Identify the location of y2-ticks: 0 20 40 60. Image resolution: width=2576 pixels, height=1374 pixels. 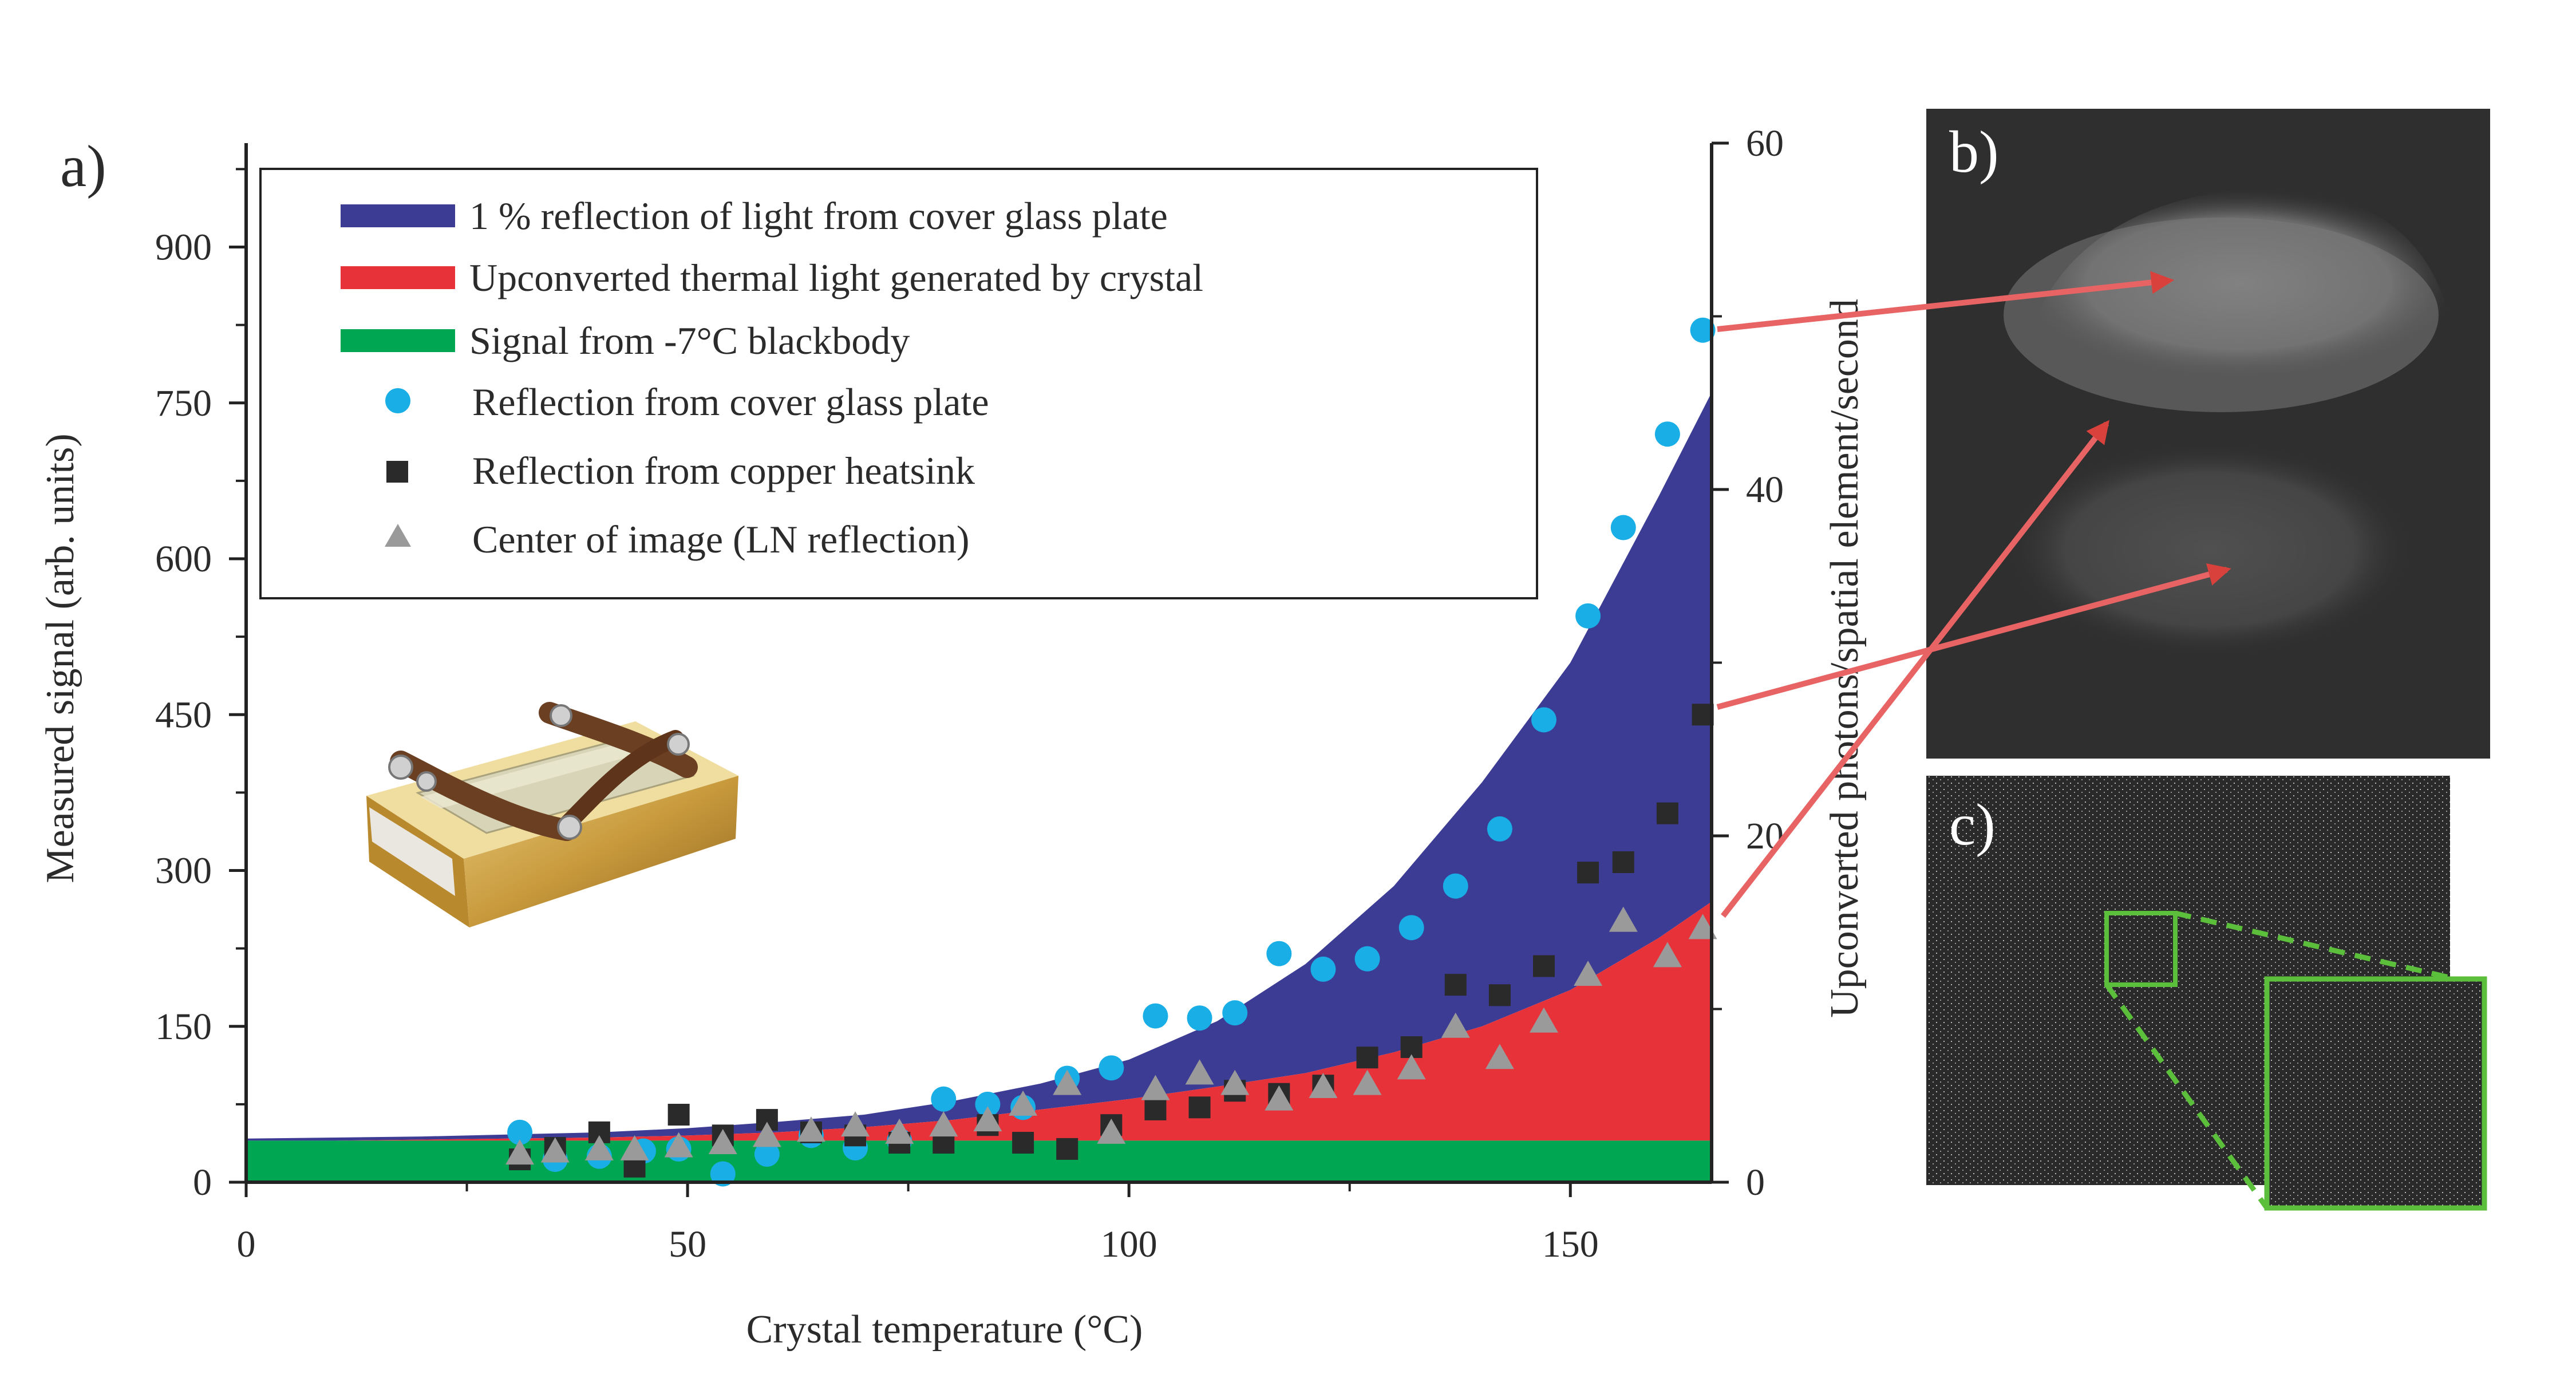
(1748, 663).